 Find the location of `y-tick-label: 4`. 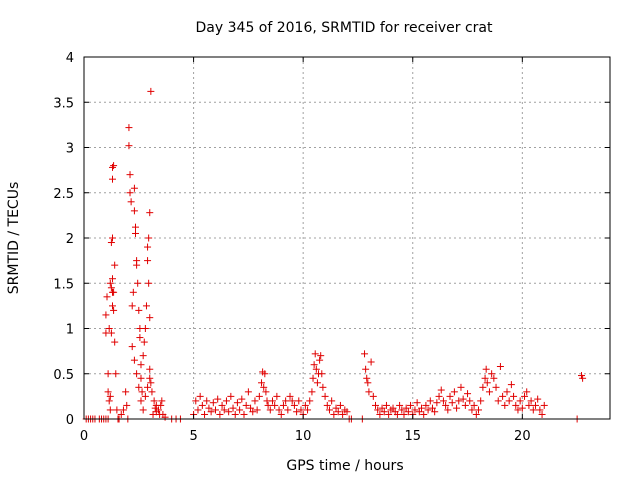

y-tick-label: 4 is located at coordinates (70, 58).